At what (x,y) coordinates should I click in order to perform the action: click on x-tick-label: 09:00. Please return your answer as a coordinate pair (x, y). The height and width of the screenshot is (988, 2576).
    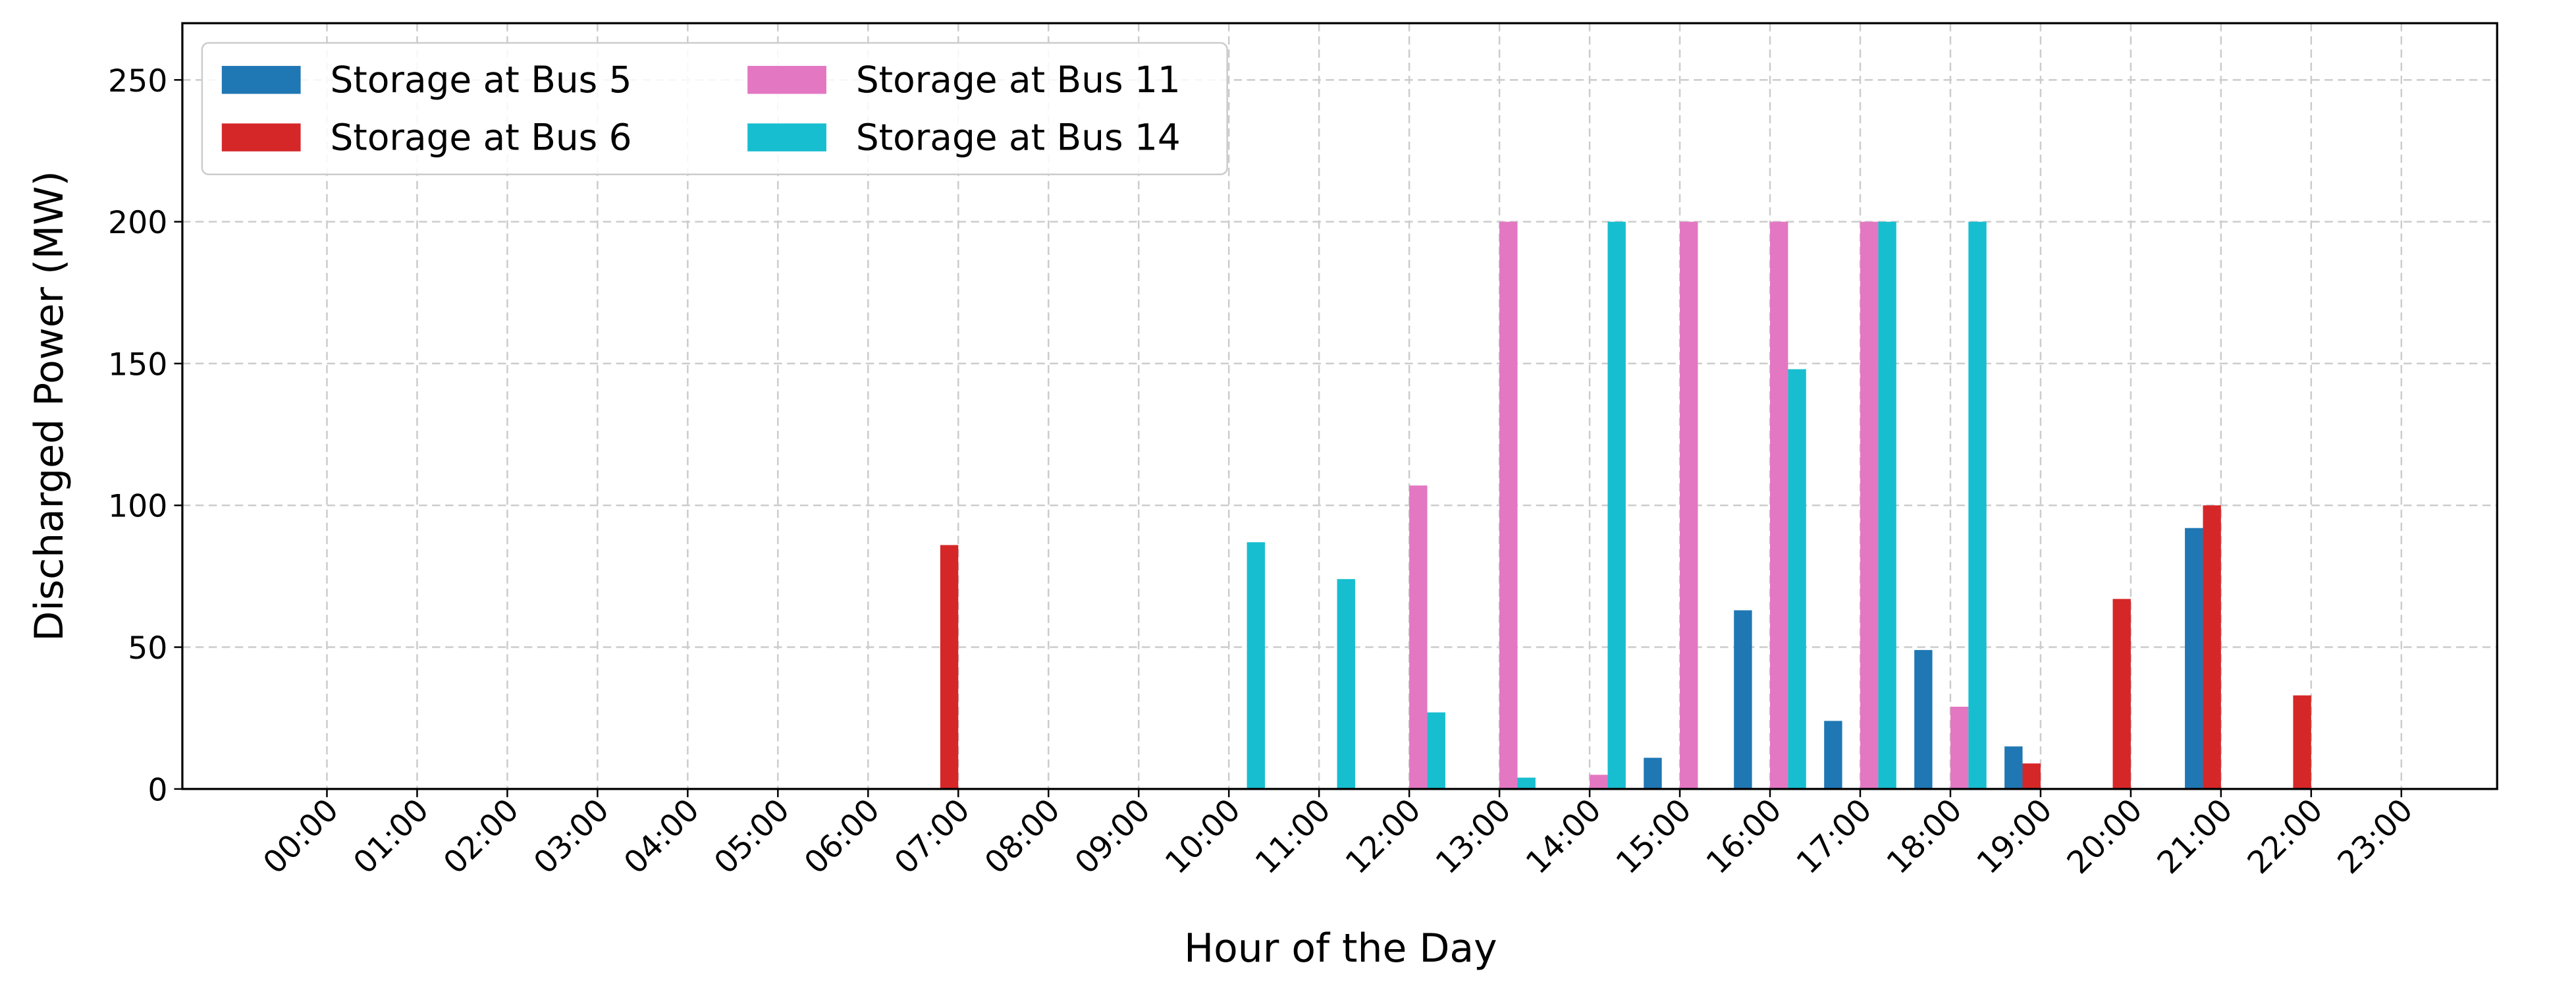
    Looking at the image, I should click on (1112, 836).